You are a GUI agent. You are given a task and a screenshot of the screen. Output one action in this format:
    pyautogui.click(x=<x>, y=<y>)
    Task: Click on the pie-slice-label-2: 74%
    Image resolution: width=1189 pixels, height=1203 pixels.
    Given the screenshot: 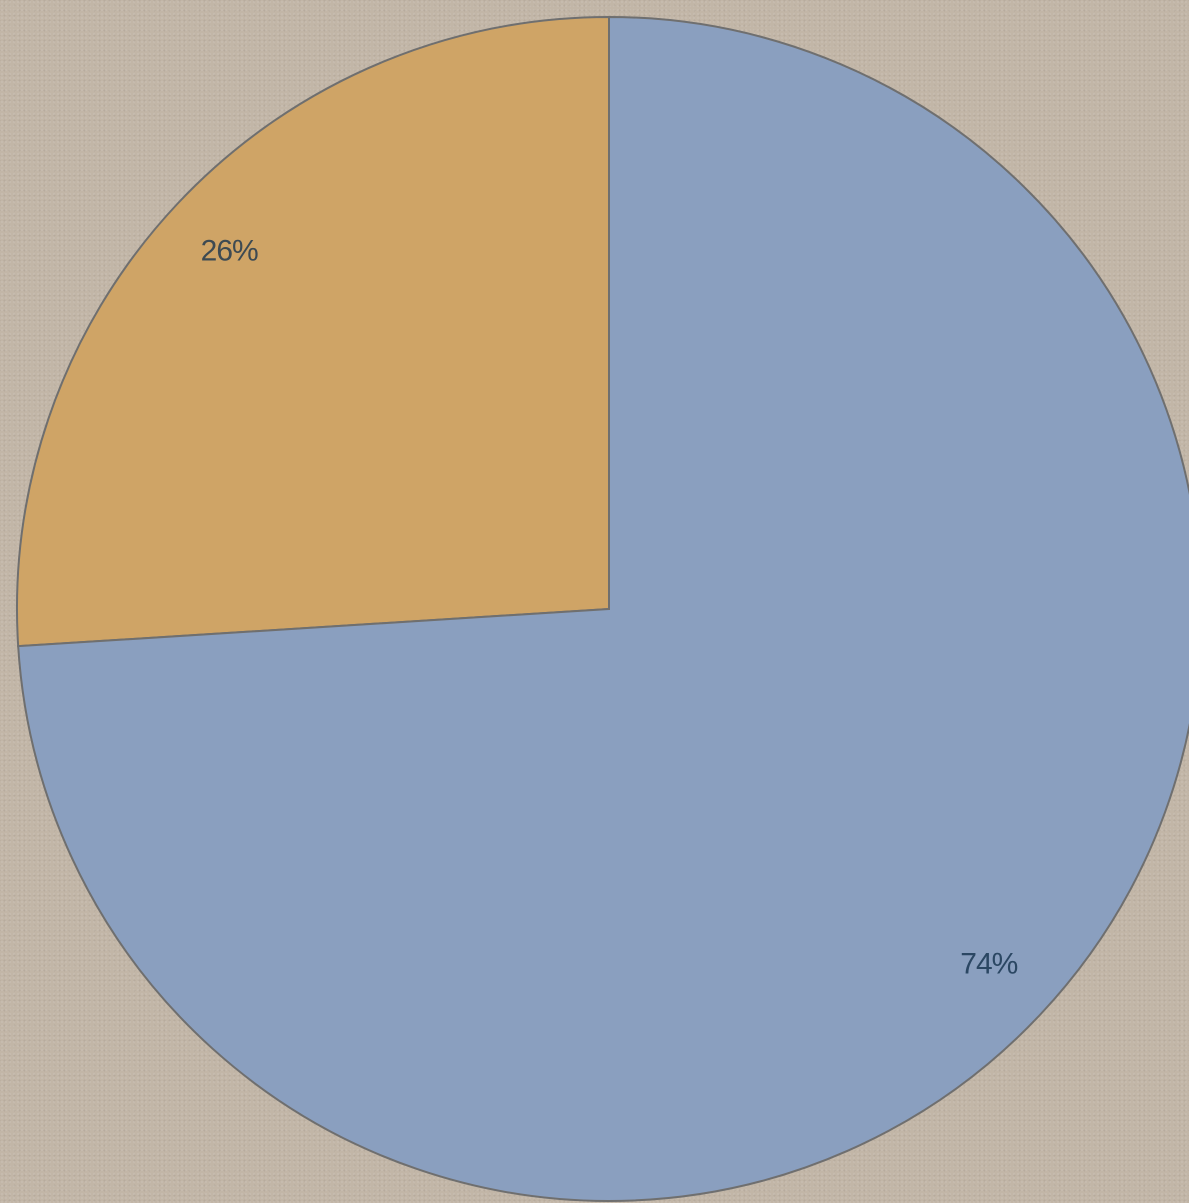 What is the action you would take?
    pyautogui.click(x=988, y=964)
    